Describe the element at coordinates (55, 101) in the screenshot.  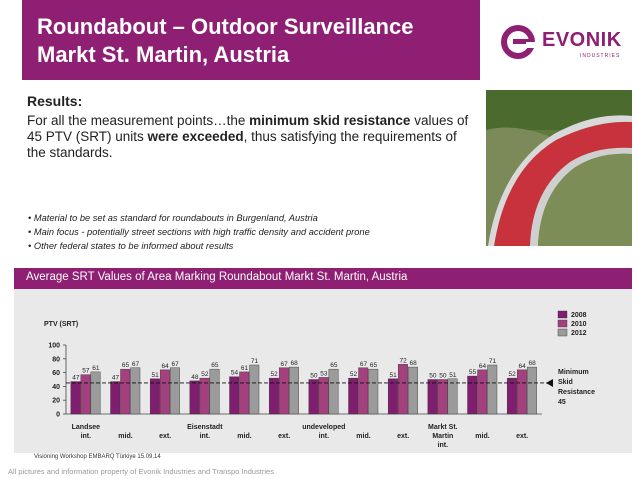
I see `results-heading: Results:` at that location.